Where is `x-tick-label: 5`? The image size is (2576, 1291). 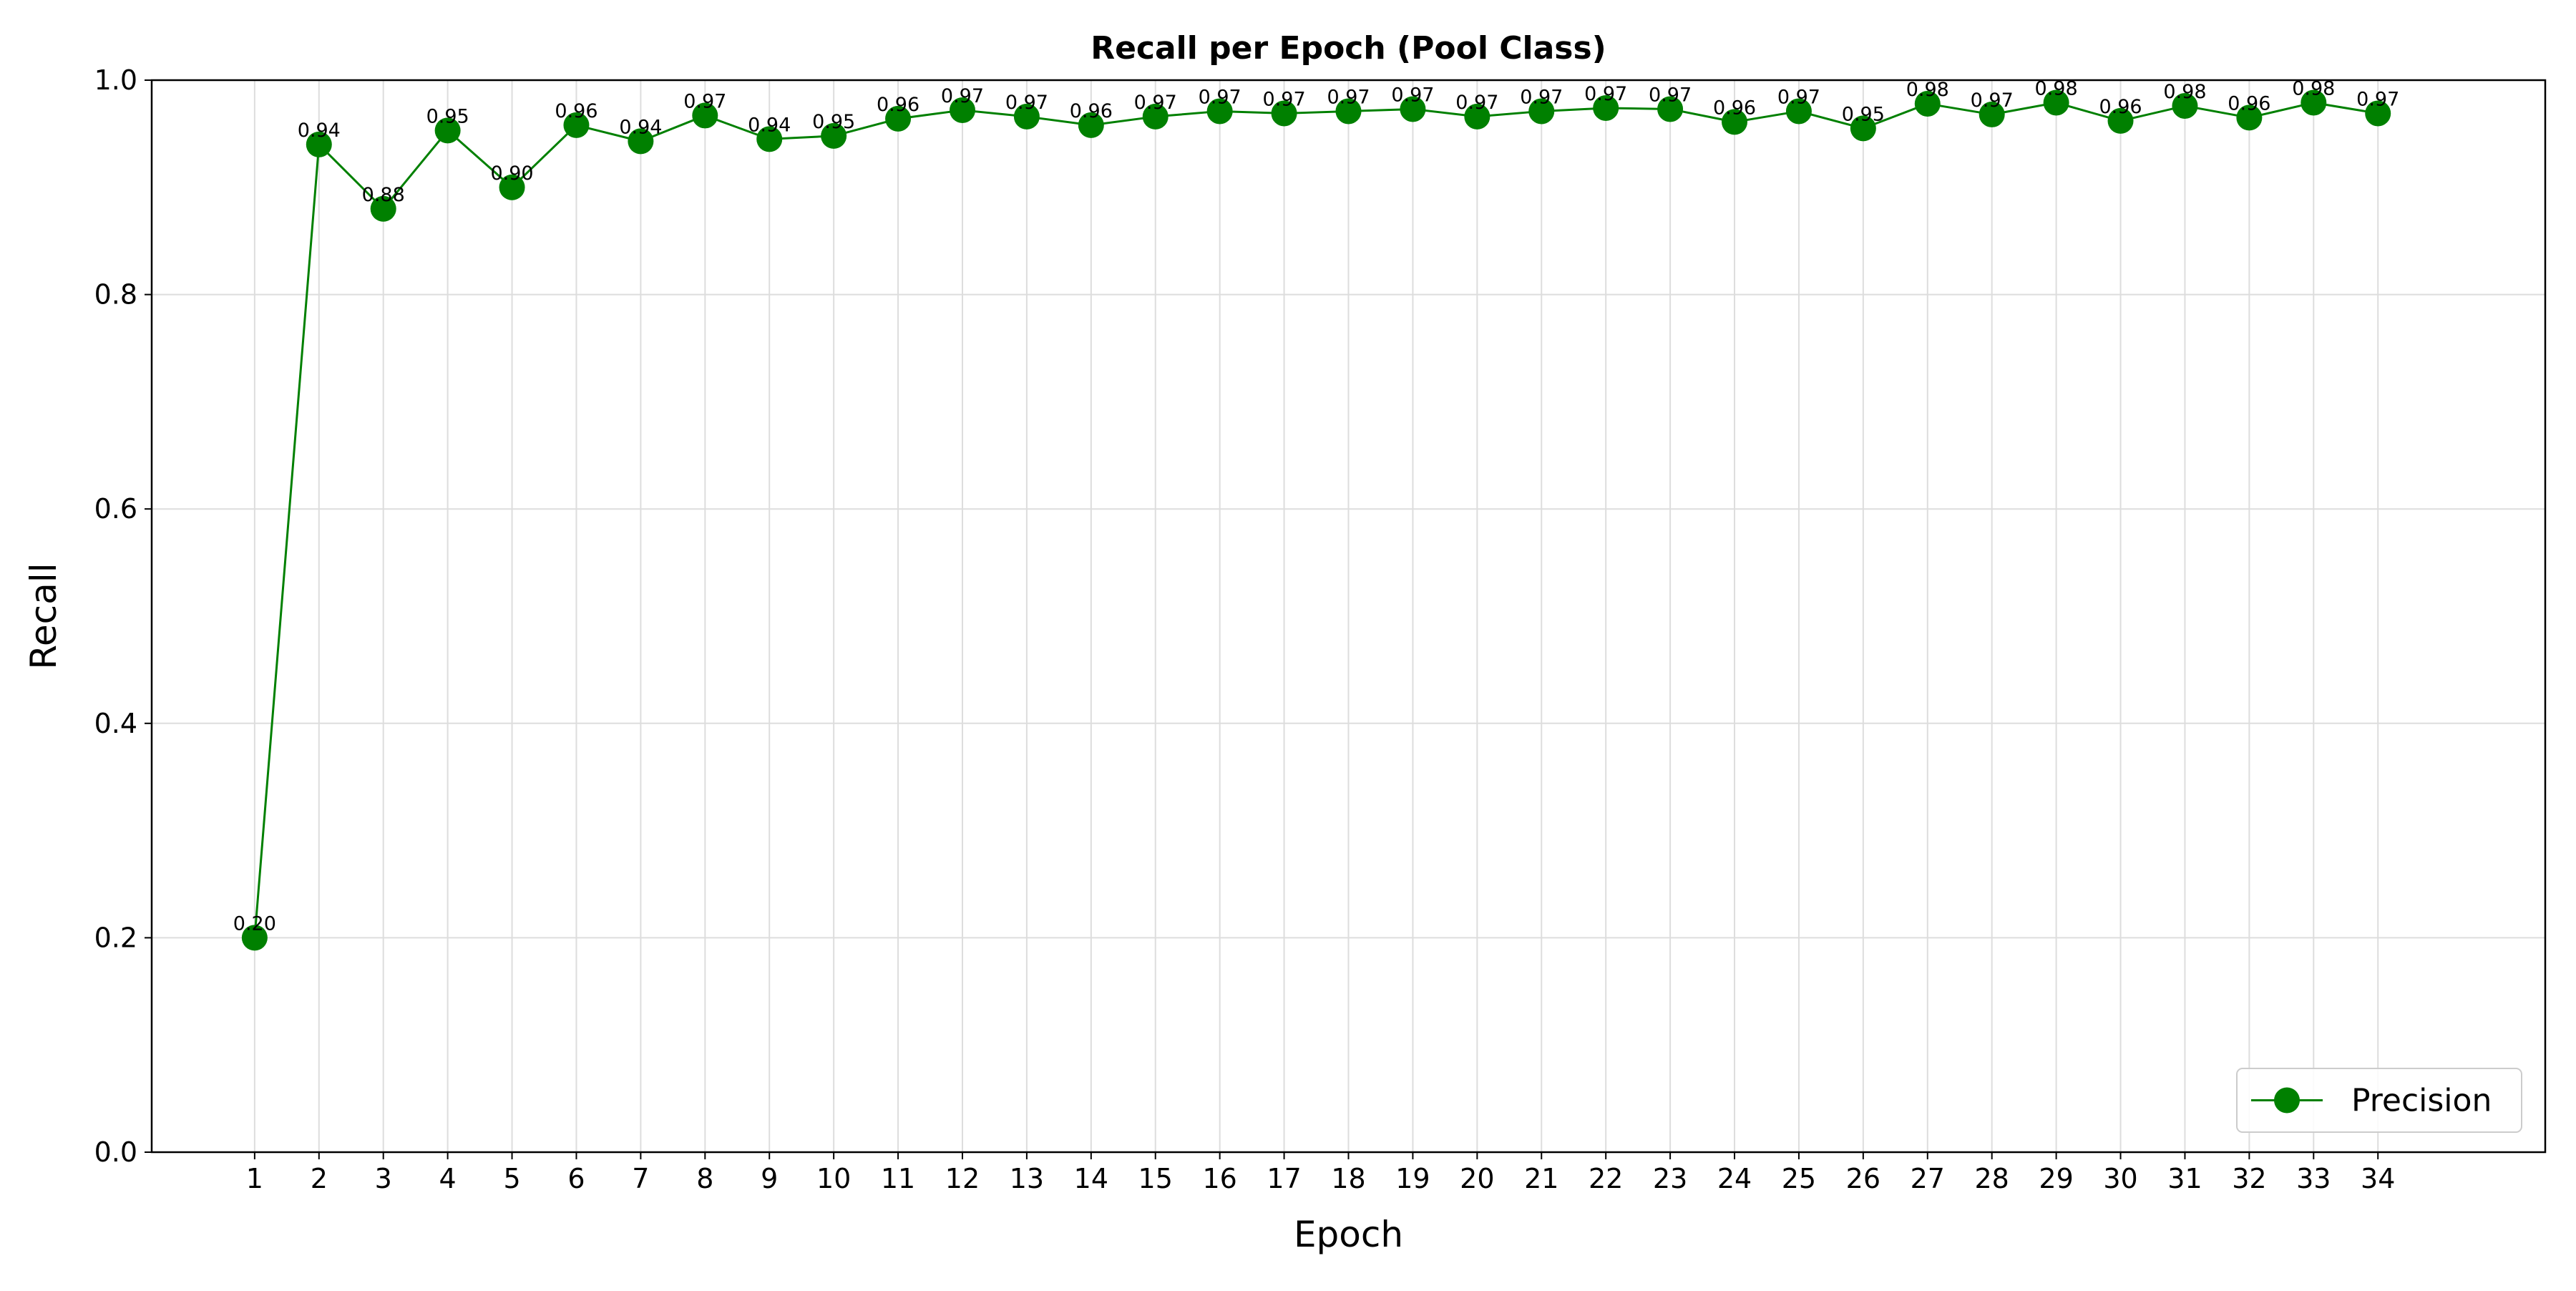
x-tick-label: 5 is located at coordinates (511, 1178).